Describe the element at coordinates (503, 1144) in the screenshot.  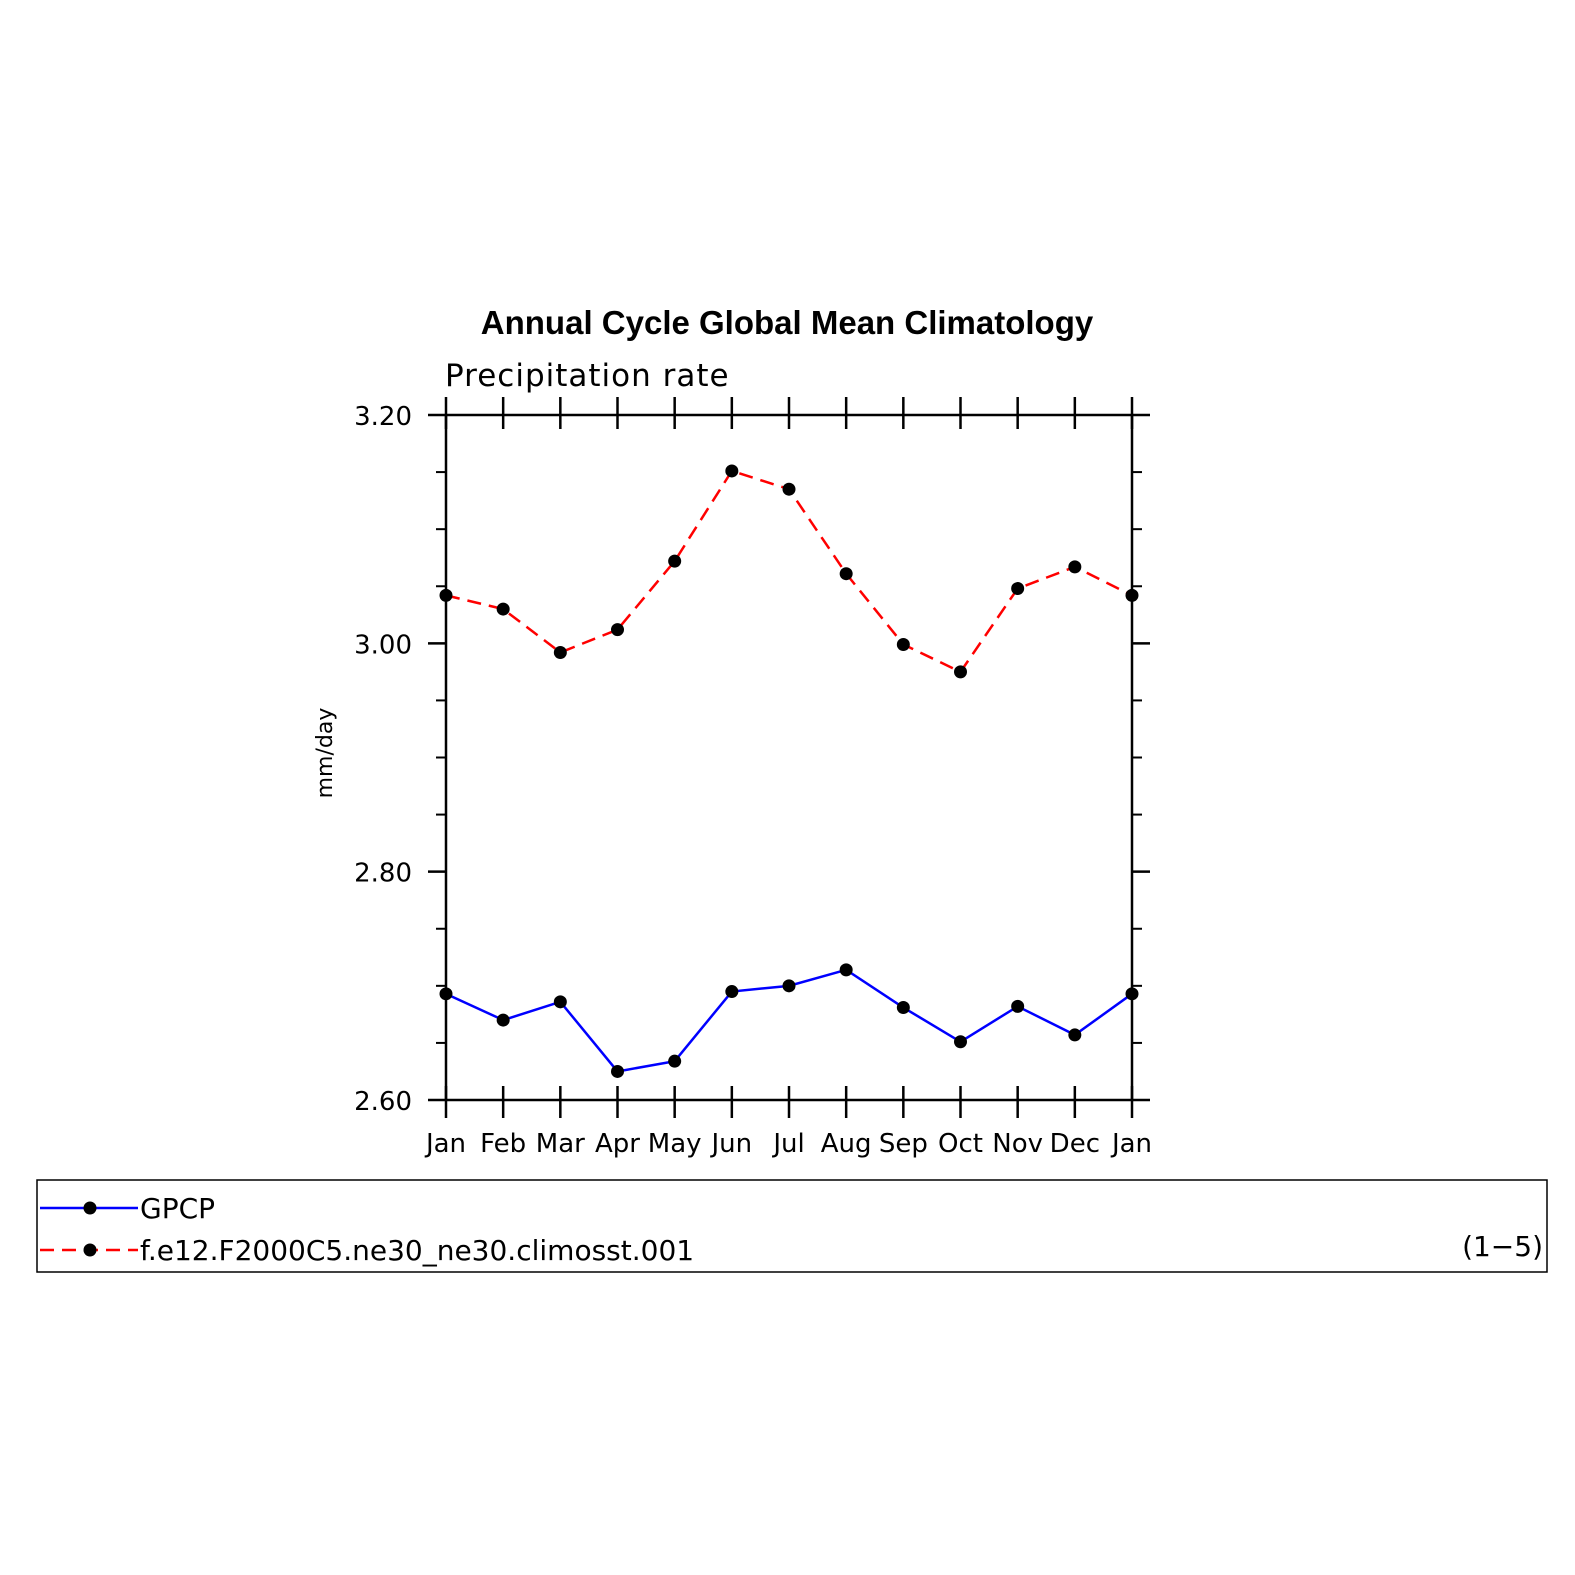
I see `x-tick-label: Feb` at that location.